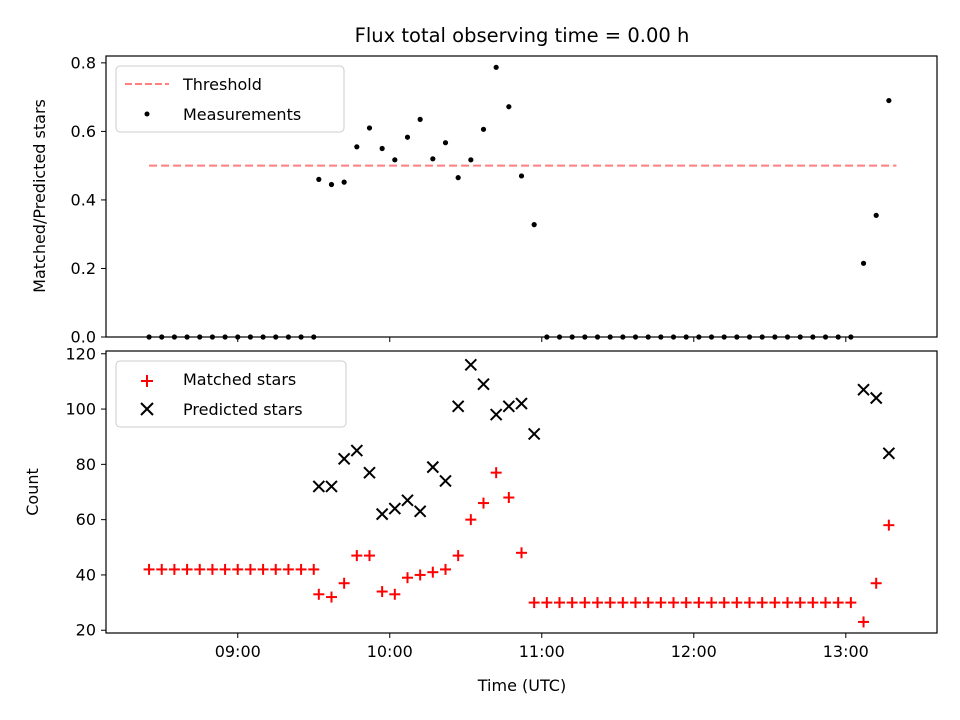 The width and height of the screenshot is (960, 720). What do you see at coordinates (83, 199) in the screenshot?
I see `y-tick-label: 0.4` at bounding box center [83, 199].